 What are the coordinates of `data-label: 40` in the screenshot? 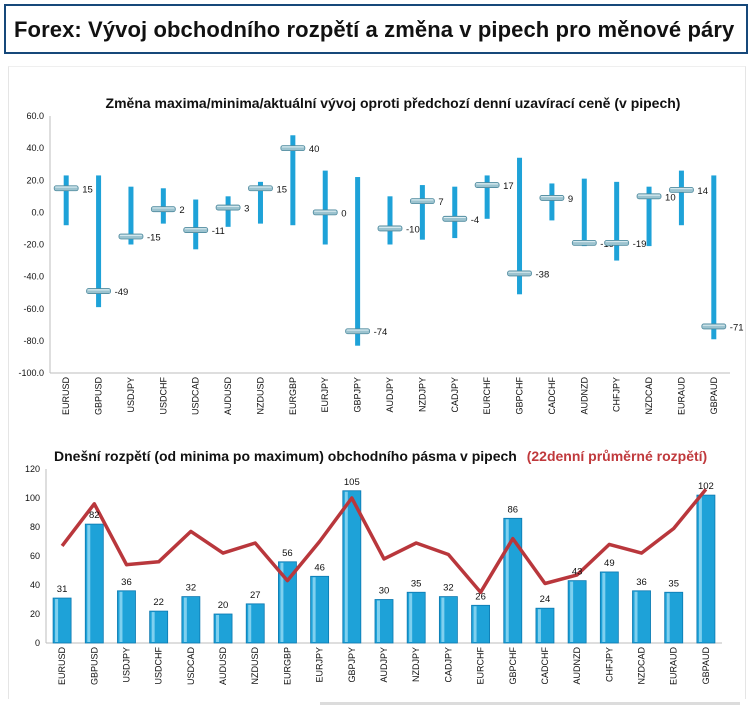 It's located at (314, 149).